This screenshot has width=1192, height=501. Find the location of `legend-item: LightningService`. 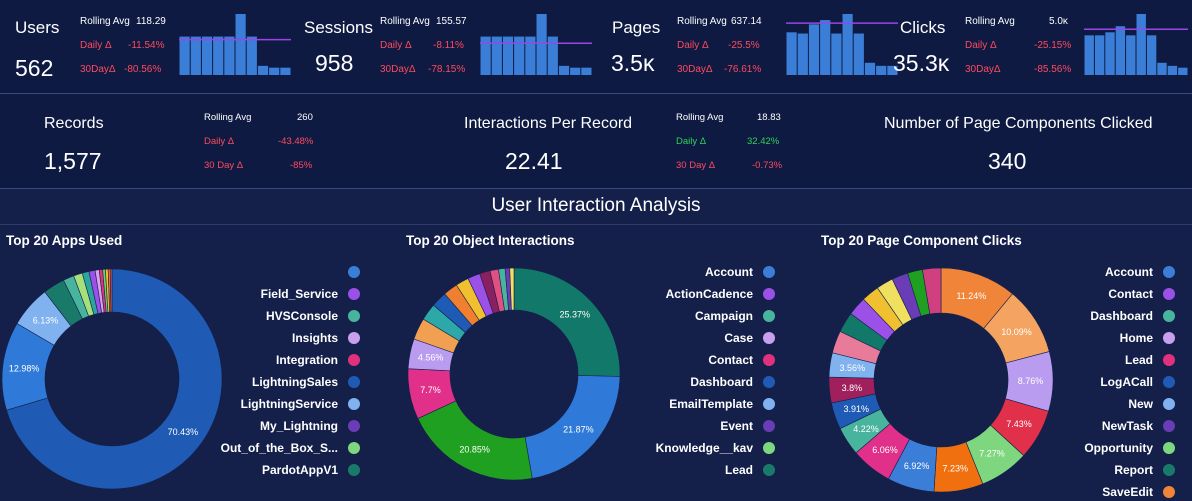

legend-item: LightningService is located at coordinates (260, 407).